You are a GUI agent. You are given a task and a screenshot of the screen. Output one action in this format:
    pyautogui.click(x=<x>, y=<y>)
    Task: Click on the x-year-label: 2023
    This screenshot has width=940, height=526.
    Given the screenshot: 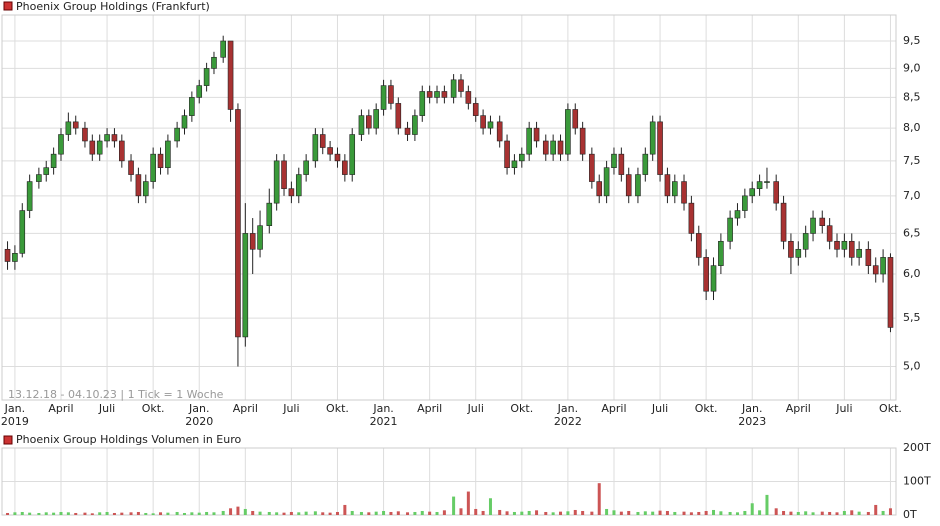 What is the action you would take?
    pyautogui.click(x=752, y=421)
    